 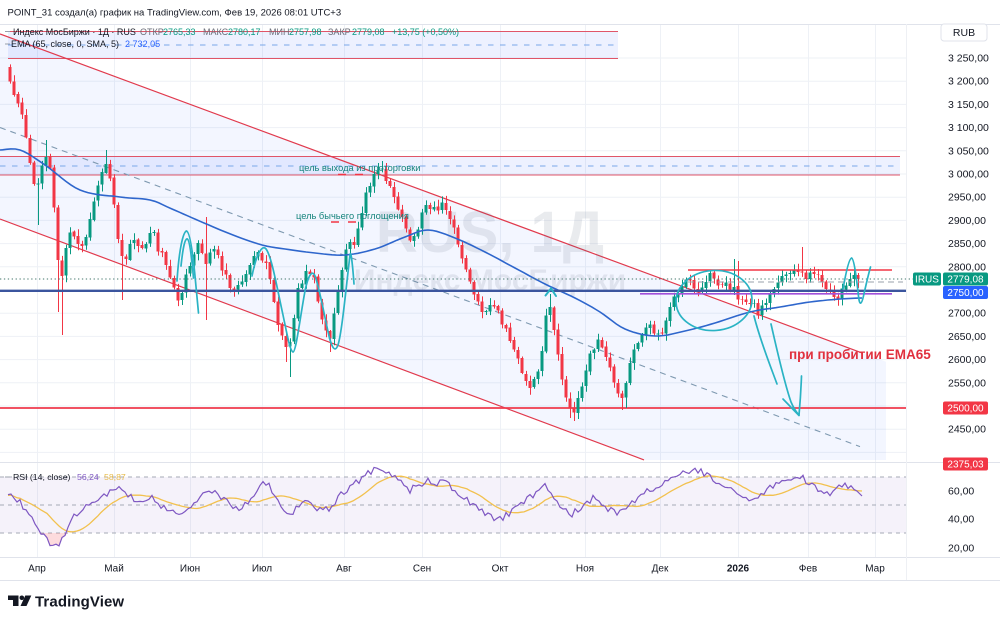 I want to click on svg-text: 2500,00, so click(x=965, y=409).